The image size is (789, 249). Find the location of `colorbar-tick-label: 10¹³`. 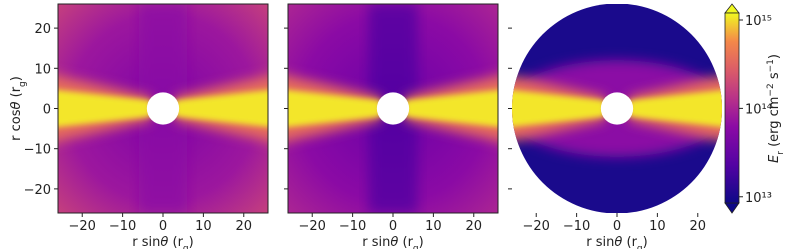

colorbar-tick-label: 10¹³ is located at coordinates (758, 198).